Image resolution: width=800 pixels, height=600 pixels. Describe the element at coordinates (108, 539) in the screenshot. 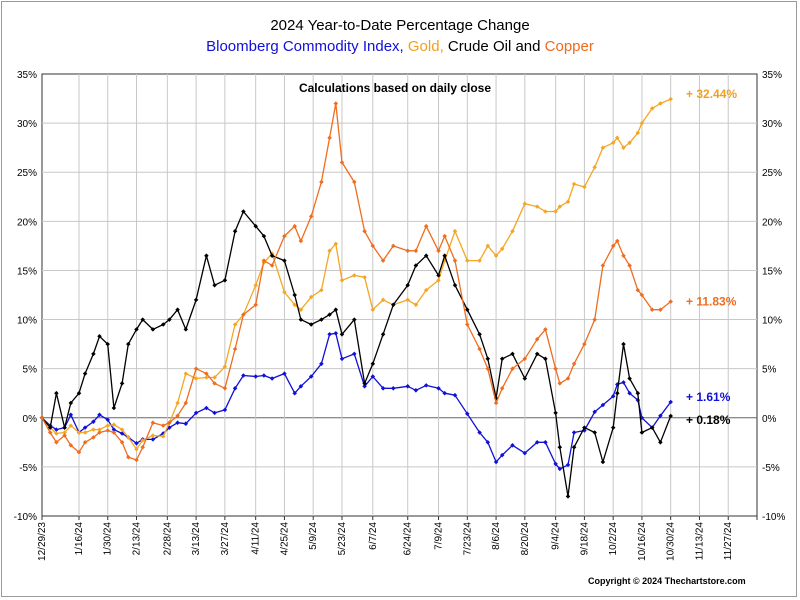

I see `x-tick-label: 1/30/24` at that location.